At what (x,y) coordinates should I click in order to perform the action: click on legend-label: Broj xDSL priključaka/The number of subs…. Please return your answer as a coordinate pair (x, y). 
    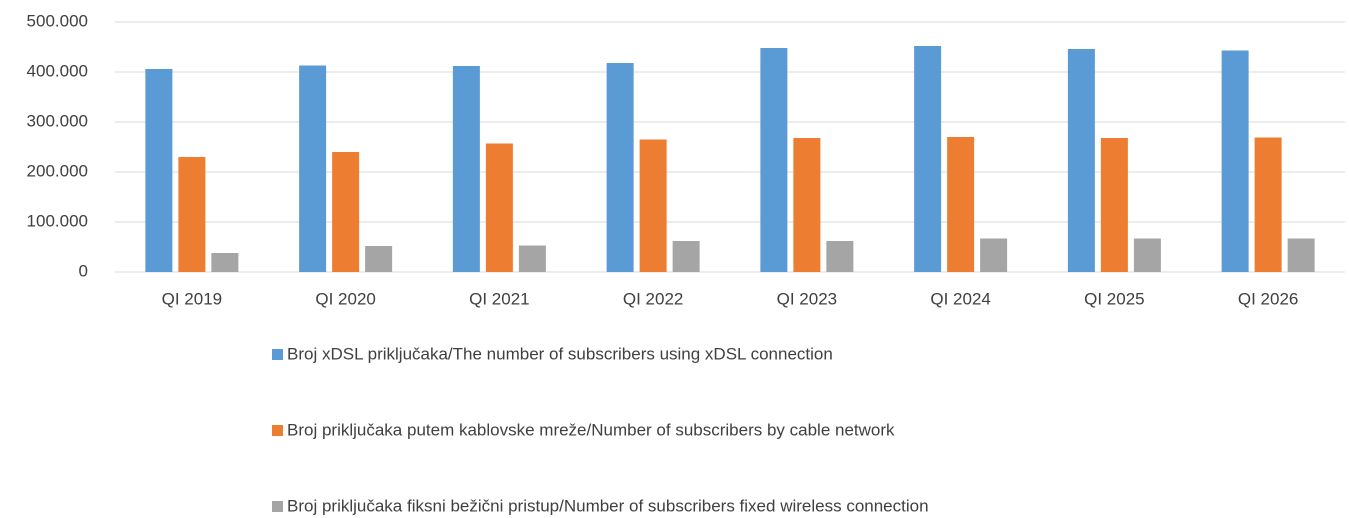
    Looking at the image, I should click on (560, 353).